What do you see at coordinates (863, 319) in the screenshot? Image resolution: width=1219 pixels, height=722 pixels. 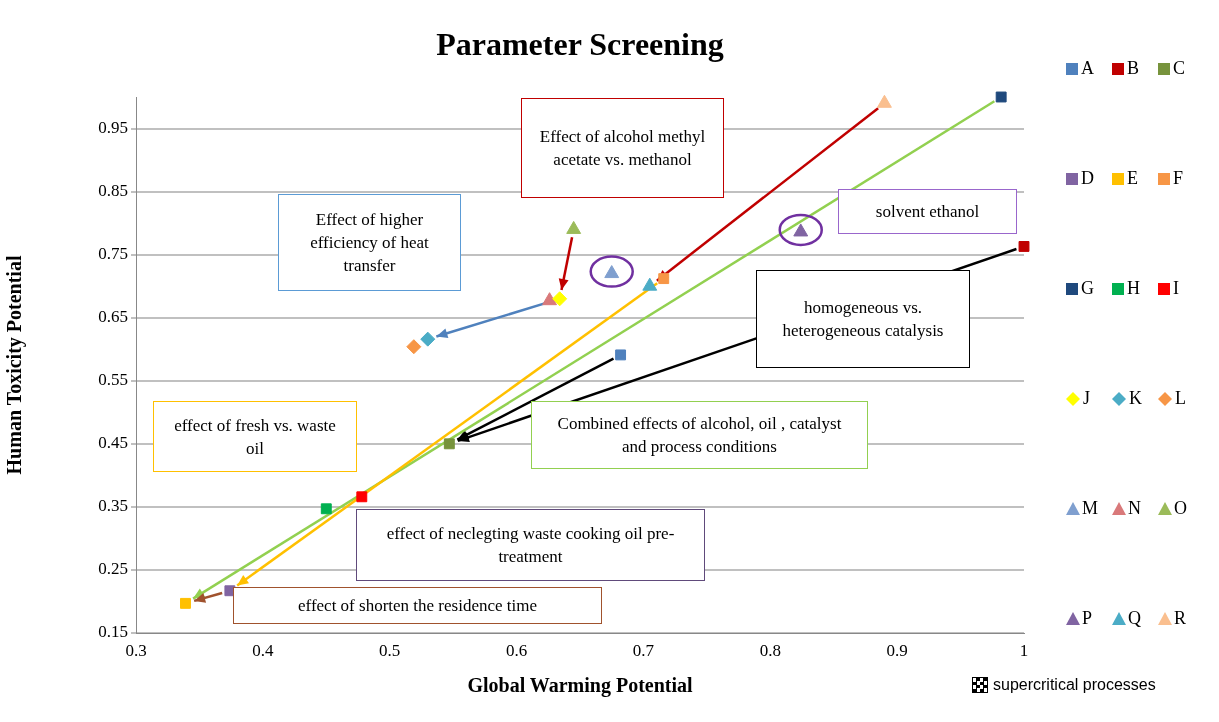 I see `callout-box: homogeneous vs. heterogeneous catalysis` at bounding box center [863, 319].